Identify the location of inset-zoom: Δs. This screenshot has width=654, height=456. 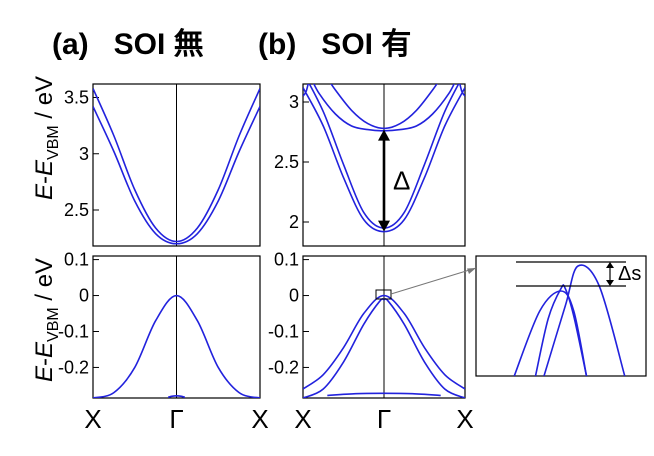
(511, 316).